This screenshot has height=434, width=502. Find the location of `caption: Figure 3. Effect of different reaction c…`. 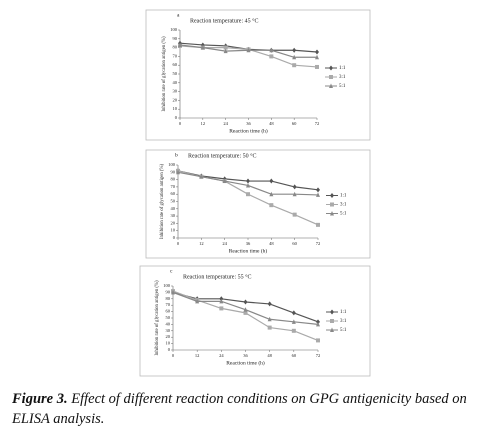

caption: Figure 3. Effect of different reaction c… is located at coordinates (254, 409).